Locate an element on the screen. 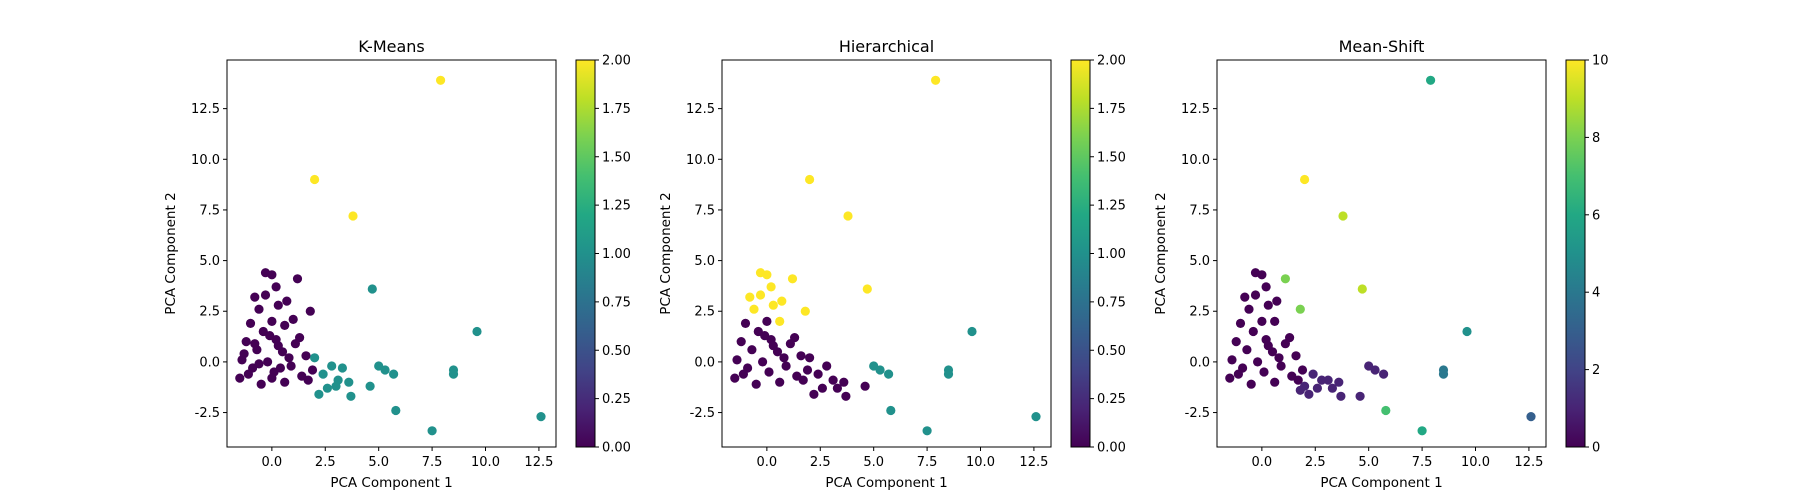  colorbar-tick-label: 1.25 is located at coordinates (1111, 206).